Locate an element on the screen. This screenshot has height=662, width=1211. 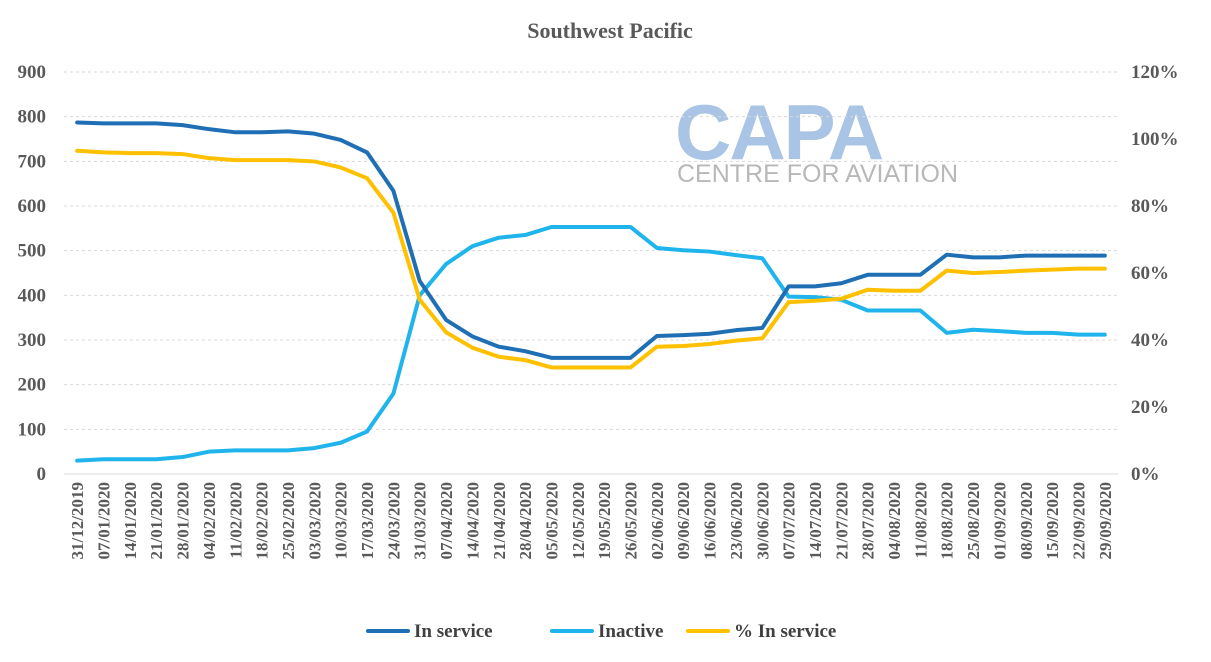
right-axis-tick-label: 0% is located at coordinates (1145, 474).